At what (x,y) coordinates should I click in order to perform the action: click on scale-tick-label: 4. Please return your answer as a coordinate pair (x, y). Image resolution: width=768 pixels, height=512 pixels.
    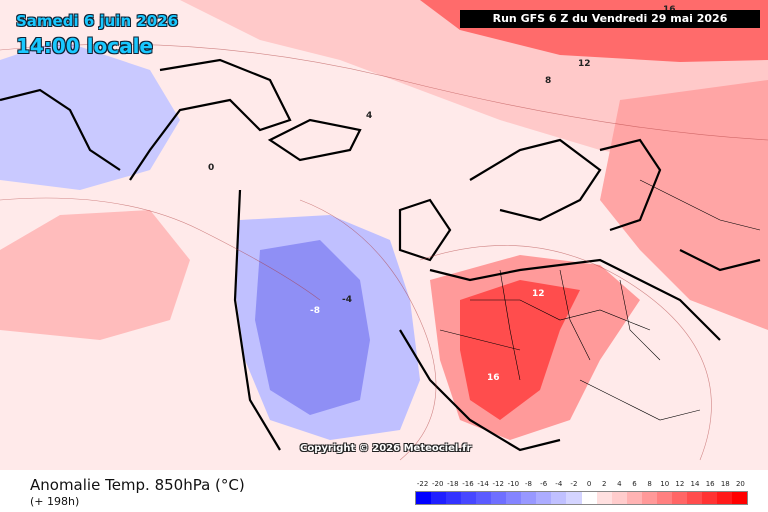
    Looking at the image, I should click on (619, 484).